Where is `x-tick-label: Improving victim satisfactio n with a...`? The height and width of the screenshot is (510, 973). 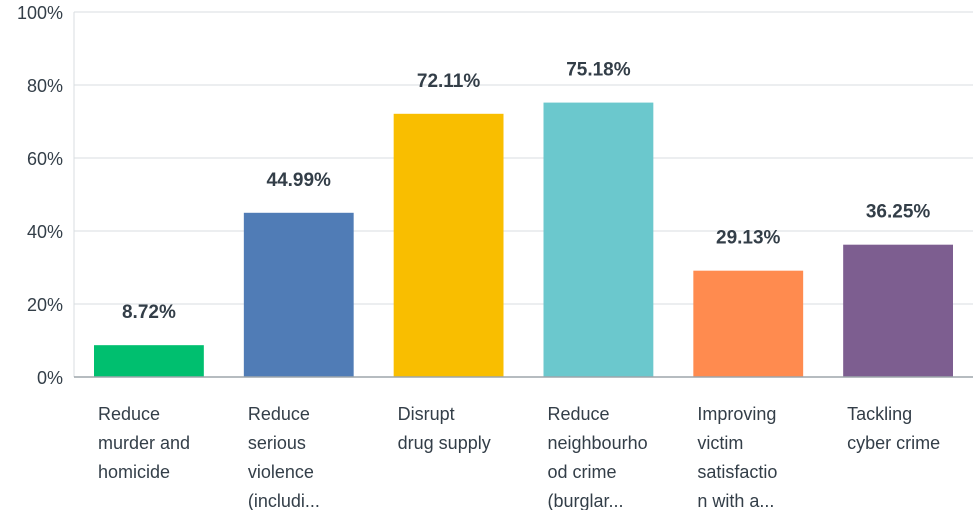
x-tick-label: Improving victim satisfactio n with a... is located at coordinates (737, 457).